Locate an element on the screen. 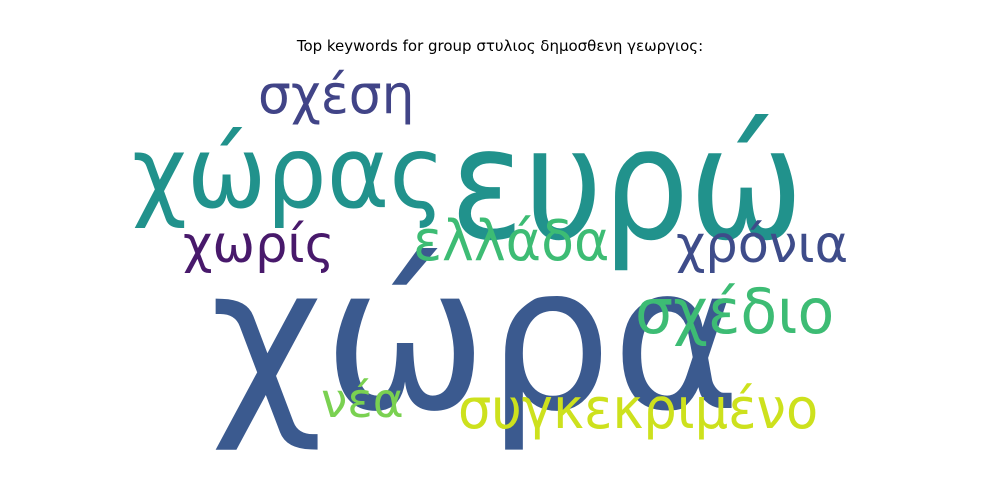 The height and width of the screenshot is (500, 1000). word-3: χώρας is located at coordinates (288, 173).